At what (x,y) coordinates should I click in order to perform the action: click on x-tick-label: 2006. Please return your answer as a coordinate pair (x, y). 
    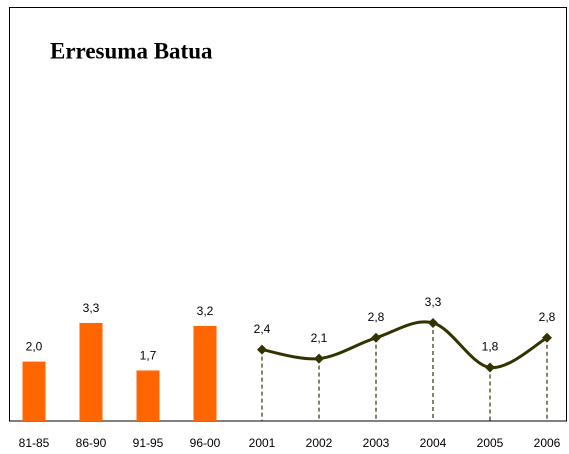
    Looking at the image, I should click on (547, 443).